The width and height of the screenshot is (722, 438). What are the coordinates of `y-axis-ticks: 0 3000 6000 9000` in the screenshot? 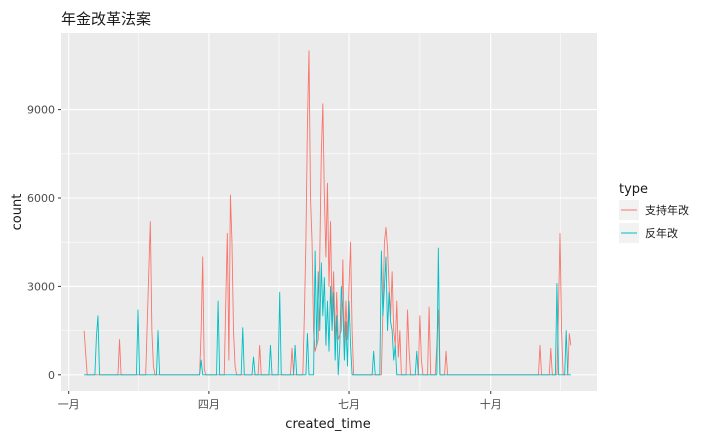 It's located at (44, 243).